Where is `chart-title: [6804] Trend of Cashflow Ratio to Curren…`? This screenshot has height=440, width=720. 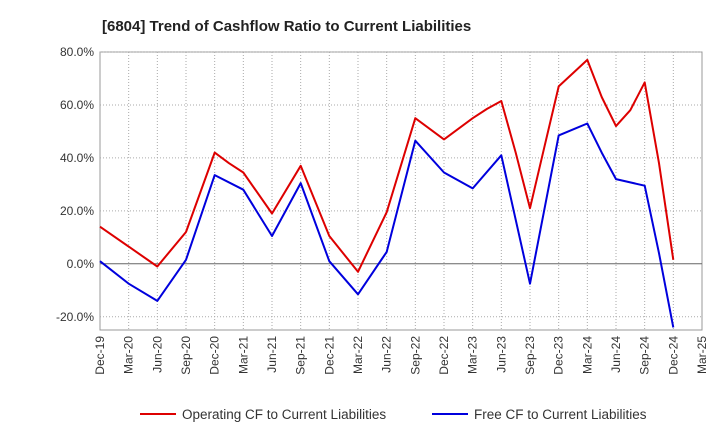
chart-title: [6804] Trend of Cashflow Ratio to Curren… is located at coordinates (286, 26).